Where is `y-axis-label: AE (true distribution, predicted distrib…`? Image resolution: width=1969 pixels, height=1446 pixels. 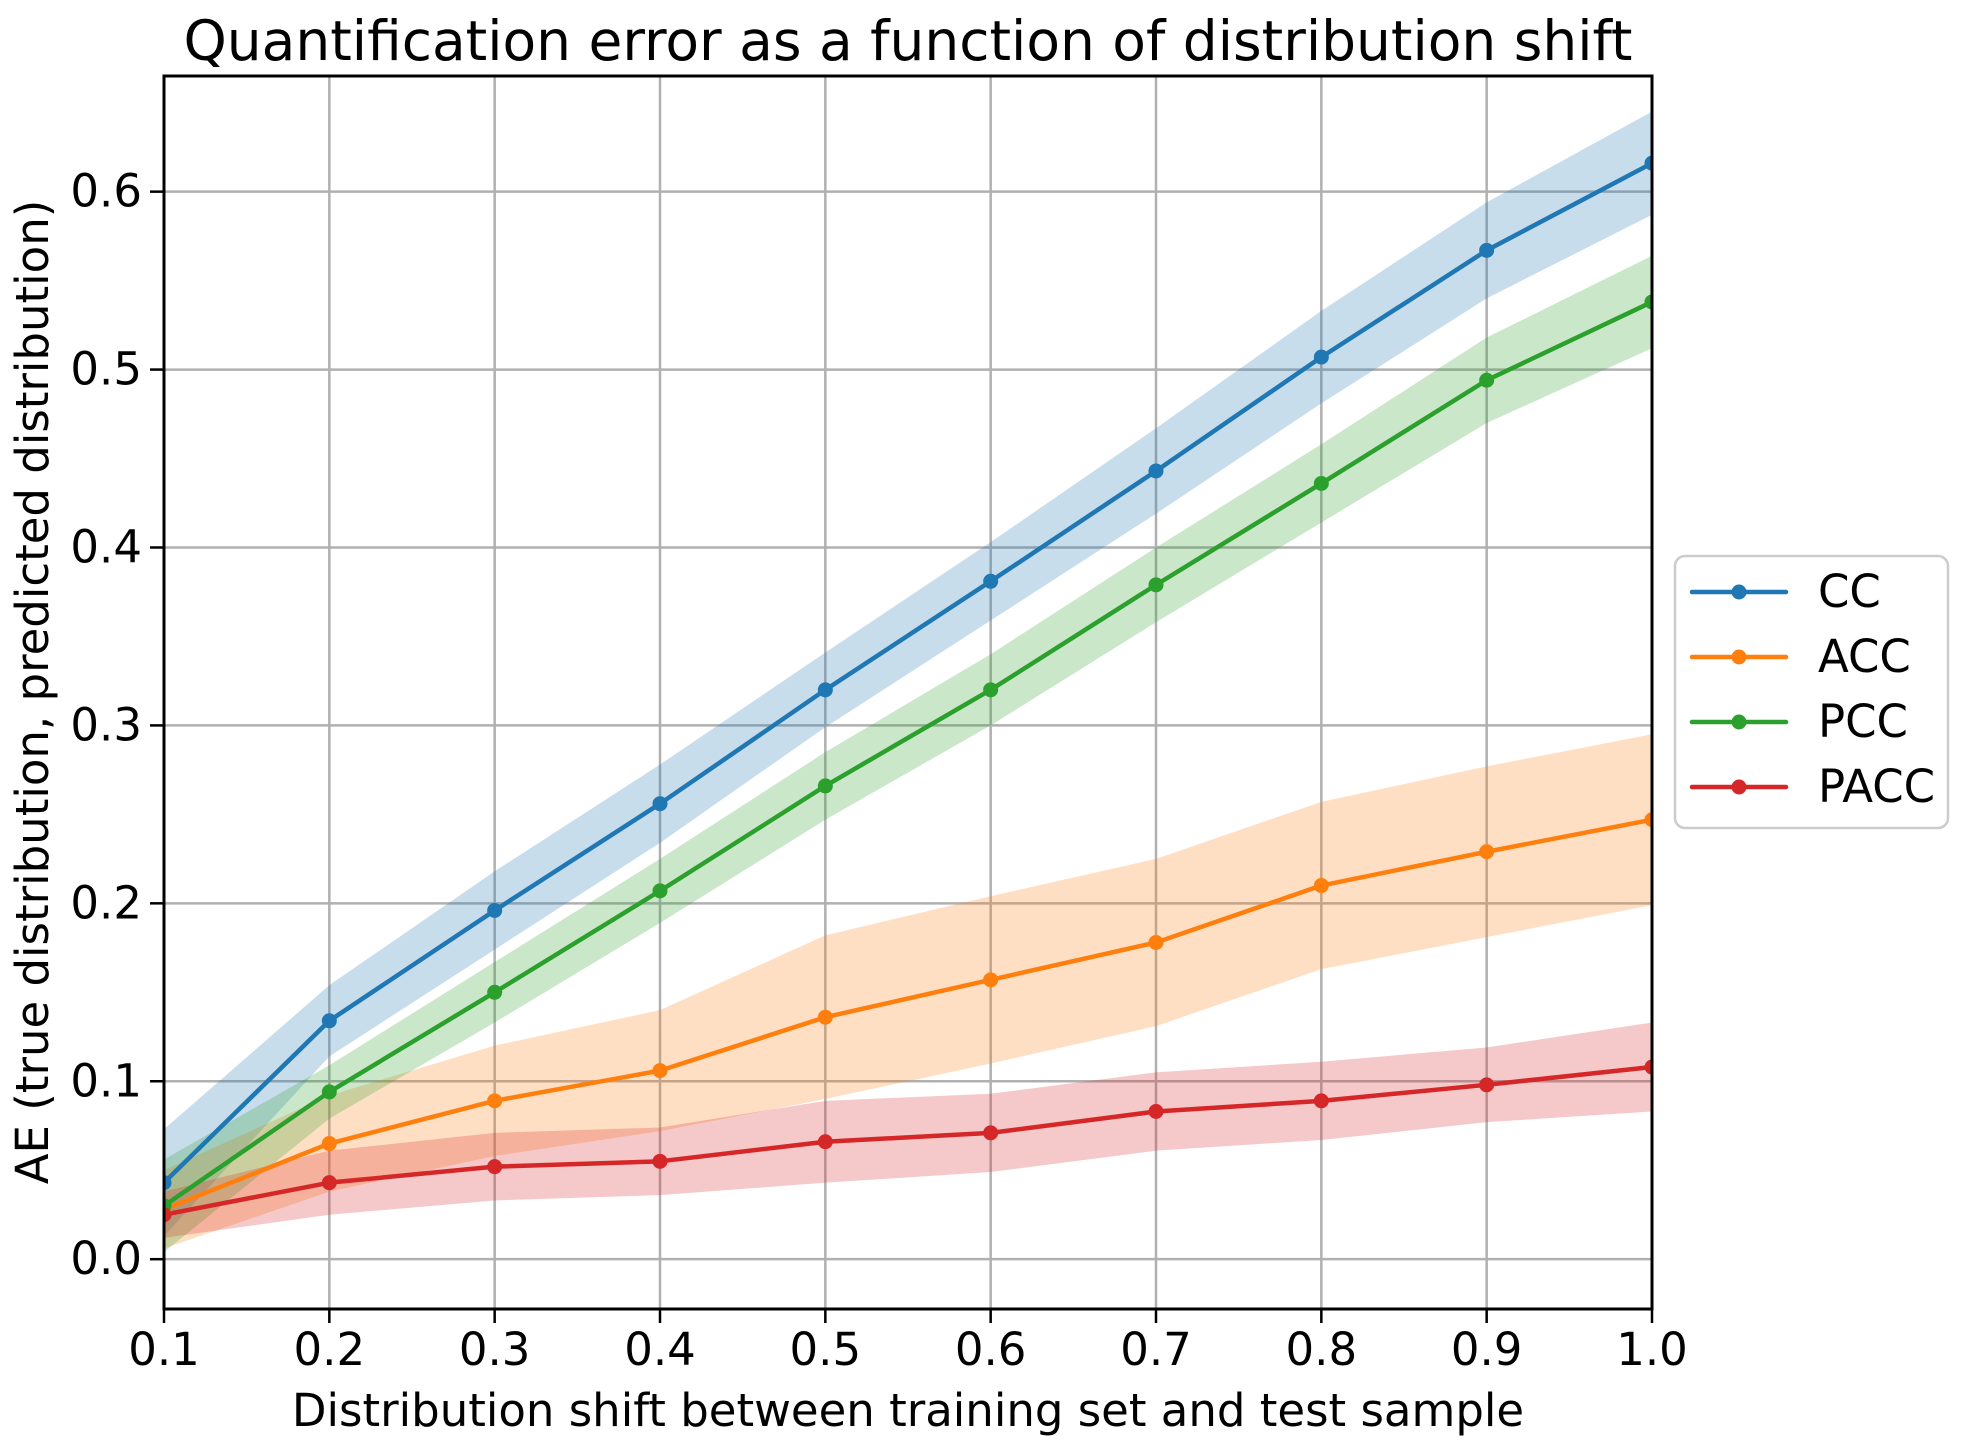 y-axis-label: AE (true distribution, predicted distrib… is located at coordinates (32, 692).